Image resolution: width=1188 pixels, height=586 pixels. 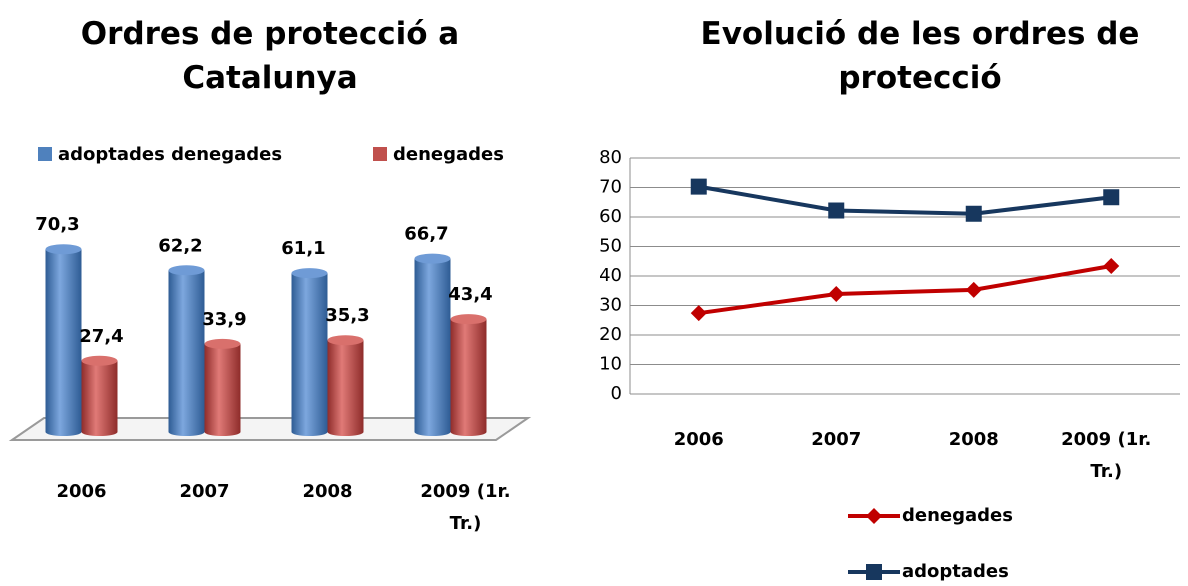 I want to click on legend-label: adoptades denegades, so click(x=170, y=154).